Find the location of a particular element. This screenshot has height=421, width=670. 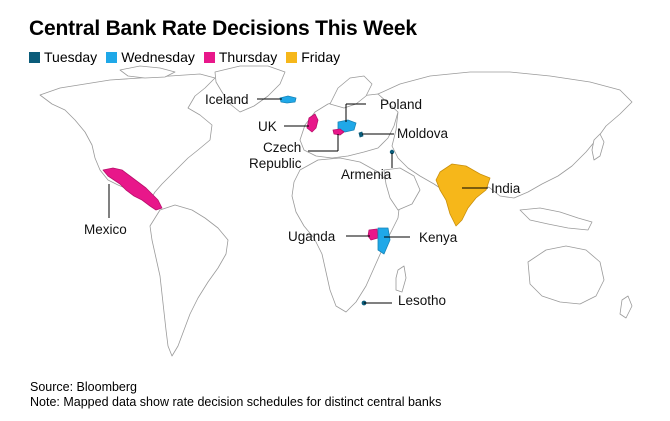

legend-swatch-wednesday is located at coordinates (112, 57).